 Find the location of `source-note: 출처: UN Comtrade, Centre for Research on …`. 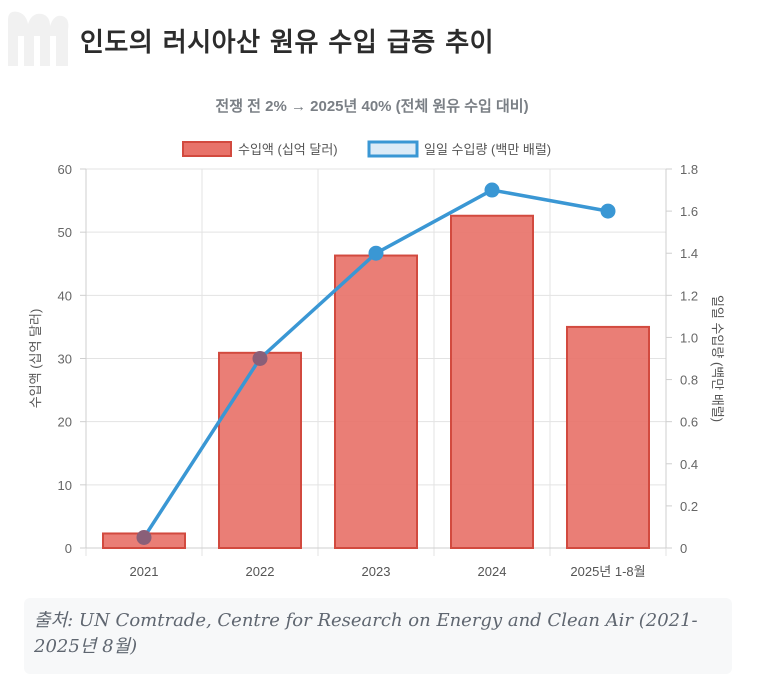

source-note: 출처: UN Comtrade, Centre for Research on … is located at coordinates (366, 633).